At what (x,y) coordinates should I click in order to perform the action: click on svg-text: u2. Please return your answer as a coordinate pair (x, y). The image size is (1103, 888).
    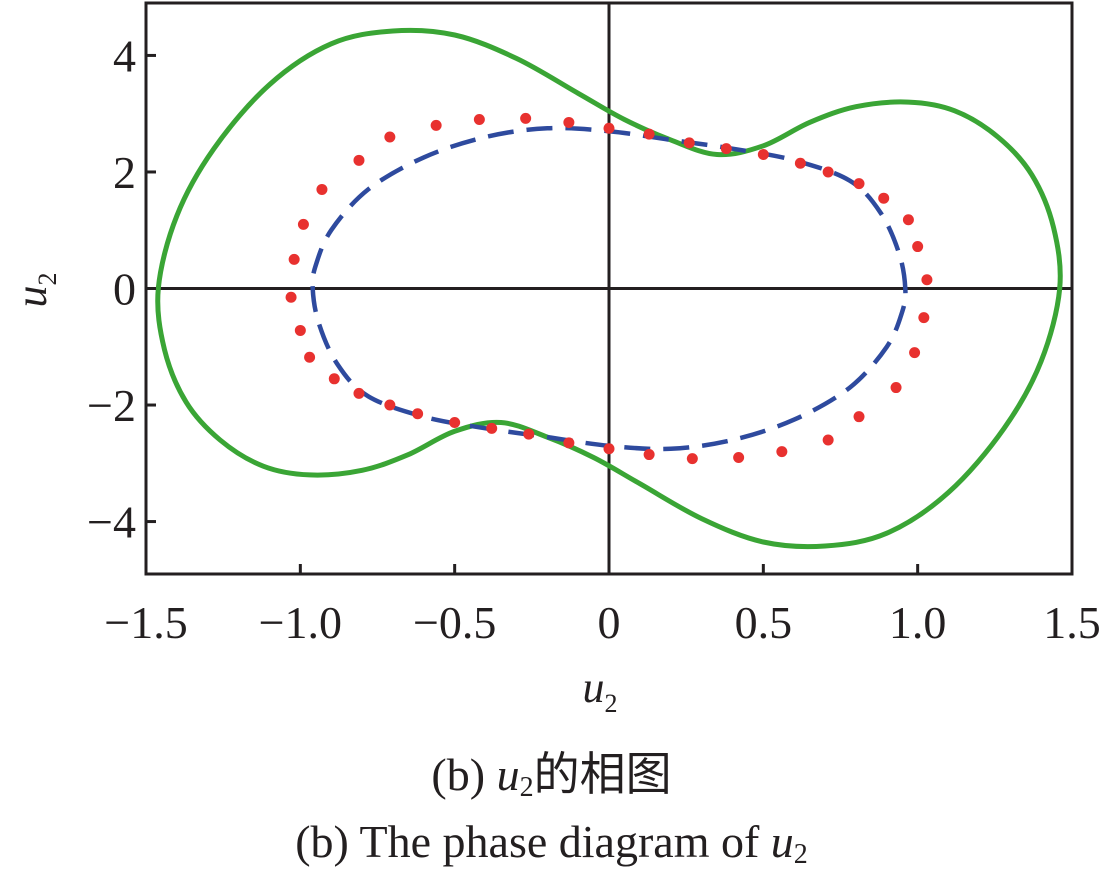
    Looking at the image, I should click on (34, 290).